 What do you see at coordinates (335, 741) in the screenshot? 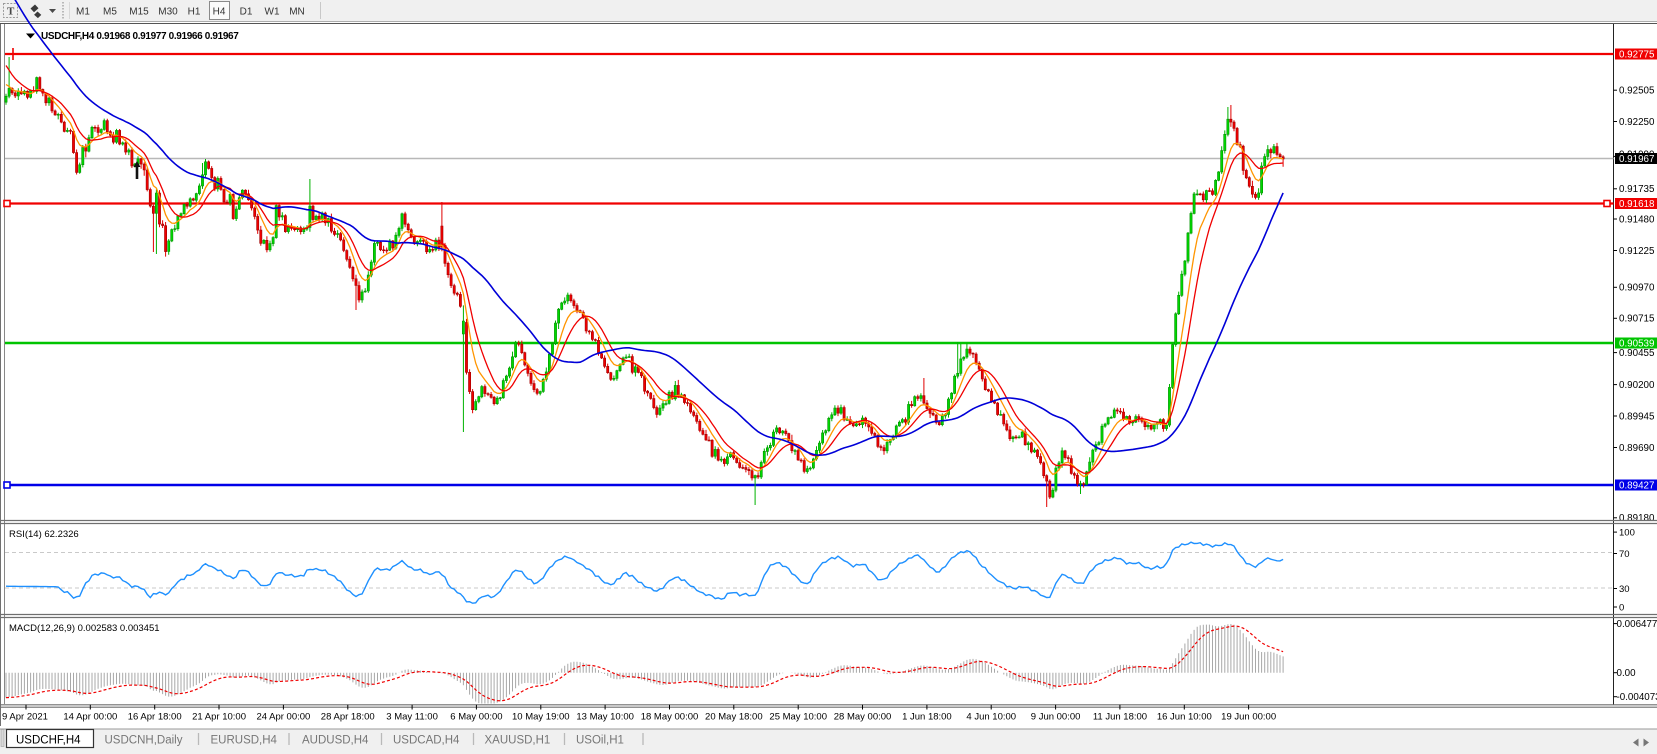
I see `svg-text: AUDUSD,H4` at bounding box center [335, 741].